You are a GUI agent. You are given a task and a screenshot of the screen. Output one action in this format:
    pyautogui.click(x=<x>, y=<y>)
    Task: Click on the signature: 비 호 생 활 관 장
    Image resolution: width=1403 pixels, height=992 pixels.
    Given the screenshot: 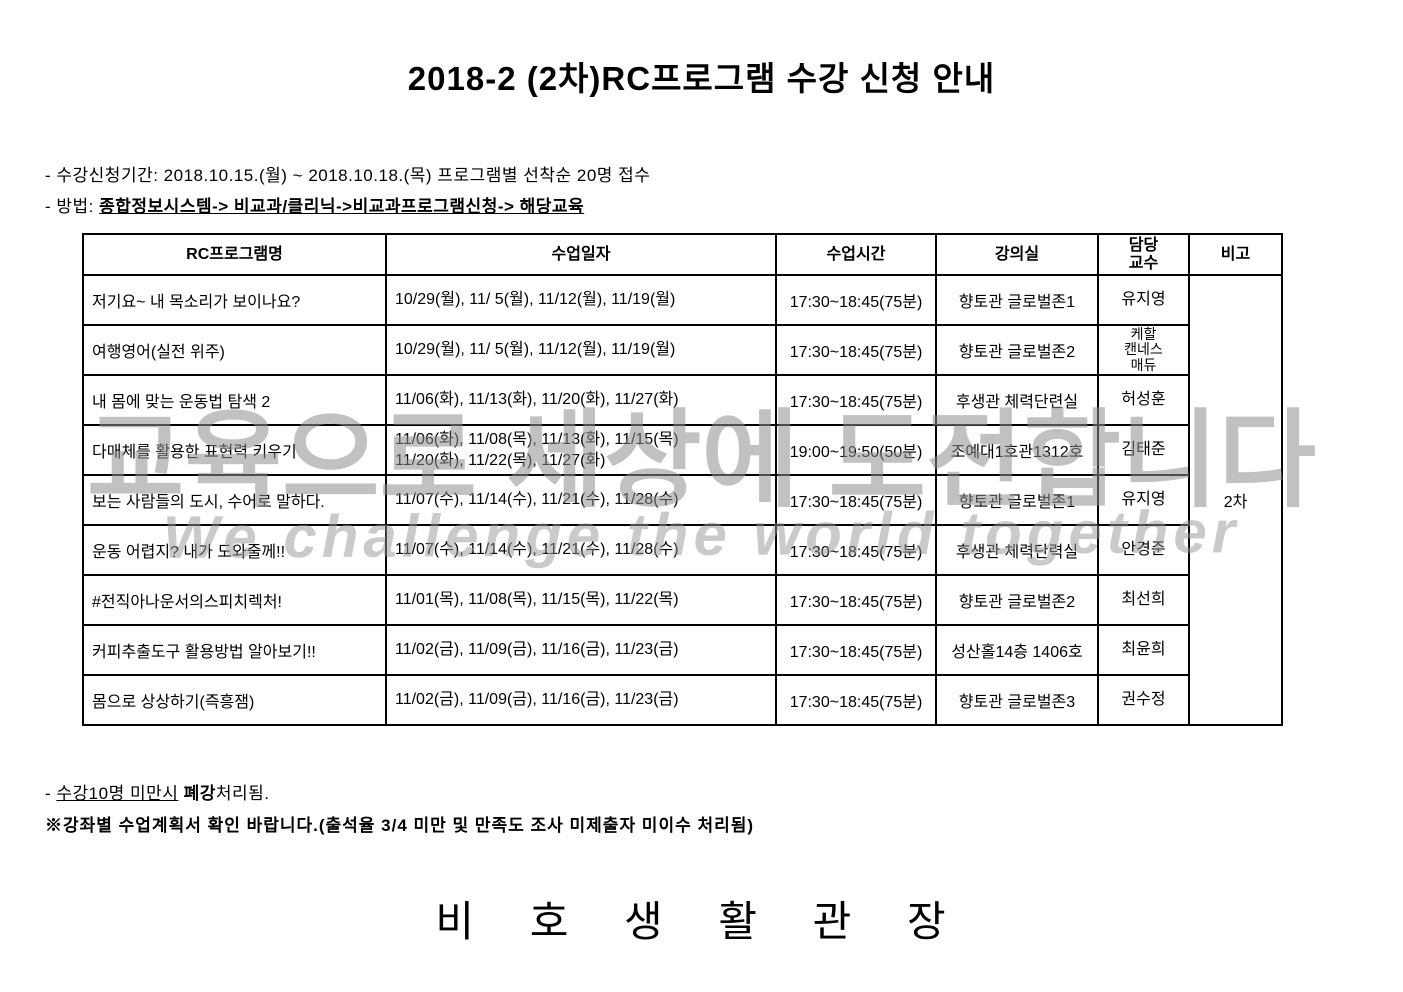 What is the action you would take?
    pyautogui.click(x=701, y=921)
    